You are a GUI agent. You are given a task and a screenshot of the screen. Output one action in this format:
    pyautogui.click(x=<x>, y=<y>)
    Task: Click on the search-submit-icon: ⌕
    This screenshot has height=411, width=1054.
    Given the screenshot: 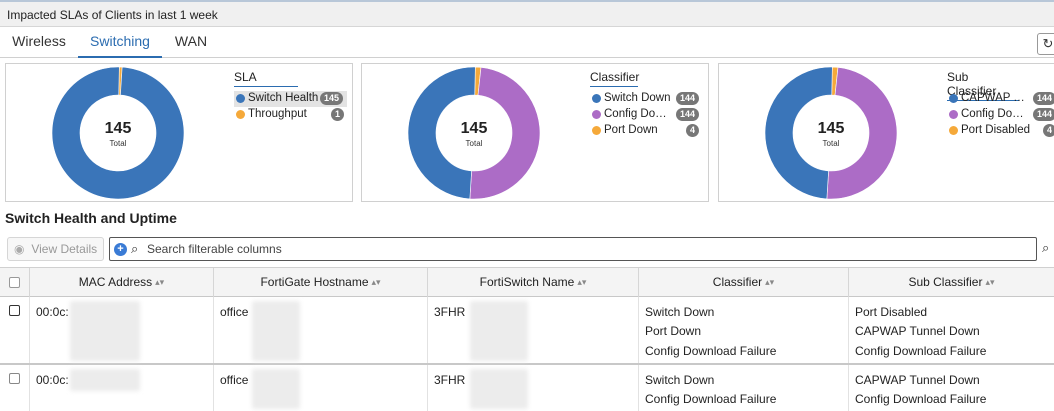 What is the action you would take?
    pyautogui.click(x=1046, y=247)
    